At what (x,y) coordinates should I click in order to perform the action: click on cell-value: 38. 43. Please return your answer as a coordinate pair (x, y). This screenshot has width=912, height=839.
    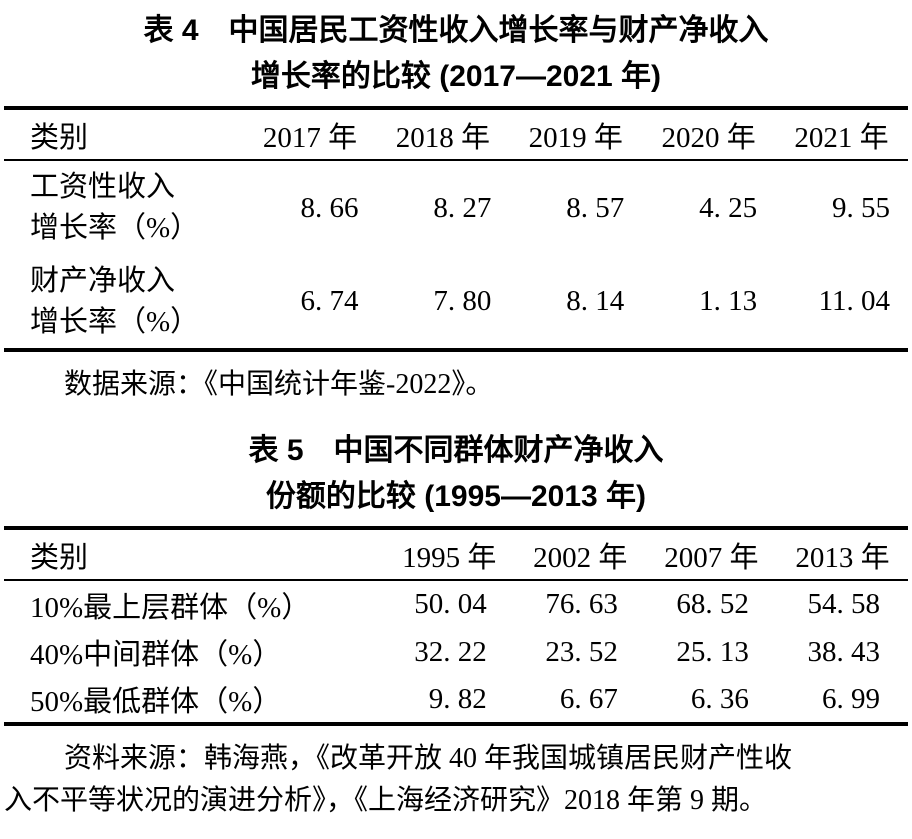
    Looking at the image, I should click on (844, 651).